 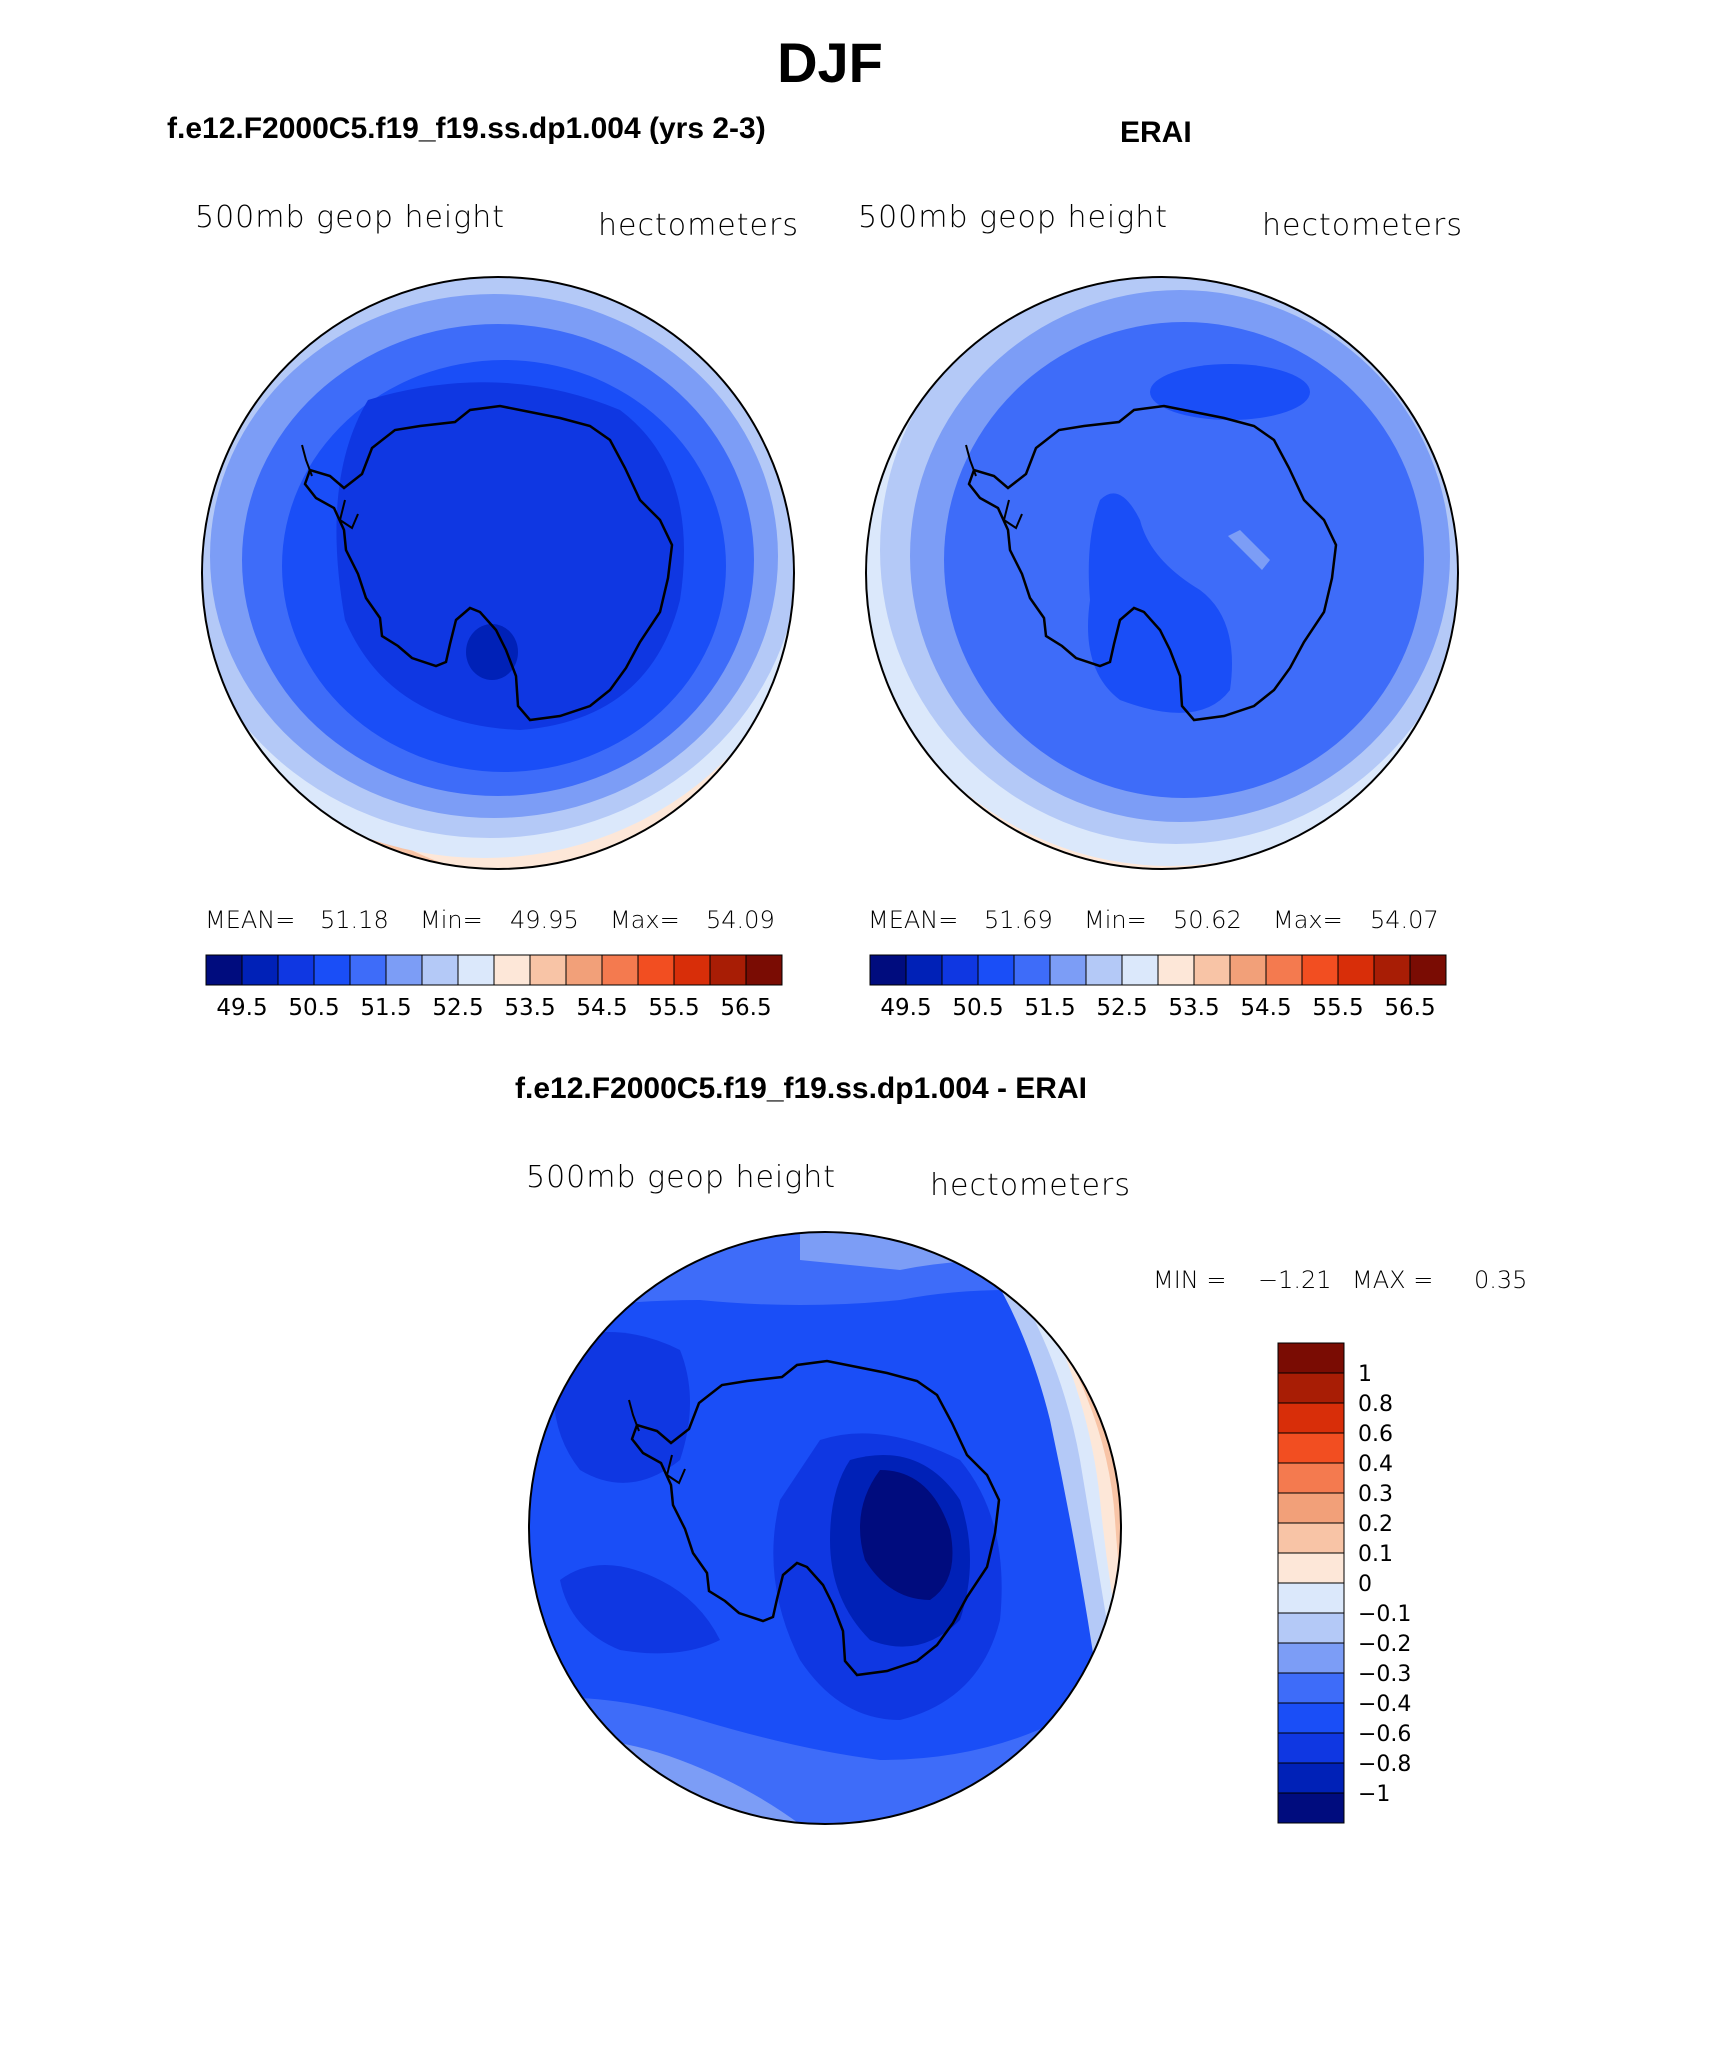 What do you see at coordinates (1375, 1554) in the screenshot?
I see `panel3-colorbar-tick-label: 0.1` at bounding box center [1375, 1554].